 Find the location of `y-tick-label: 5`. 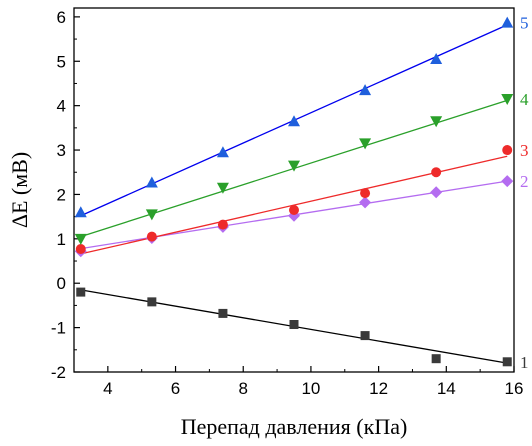

y-tick-label: 5 is located at coordinates (61, 61).